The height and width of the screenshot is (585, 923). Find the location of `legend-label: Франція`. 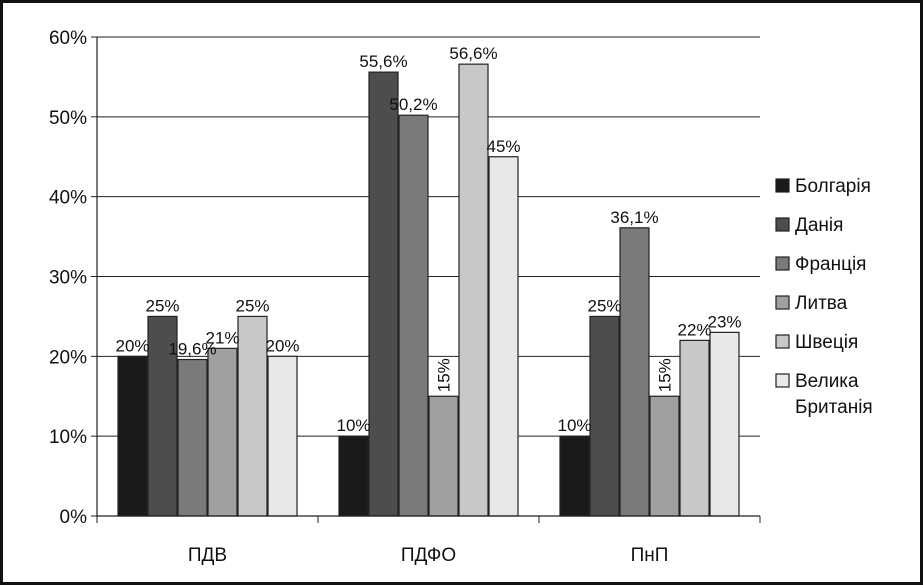

legend-label: Франція is located at coordinates (830, 264).